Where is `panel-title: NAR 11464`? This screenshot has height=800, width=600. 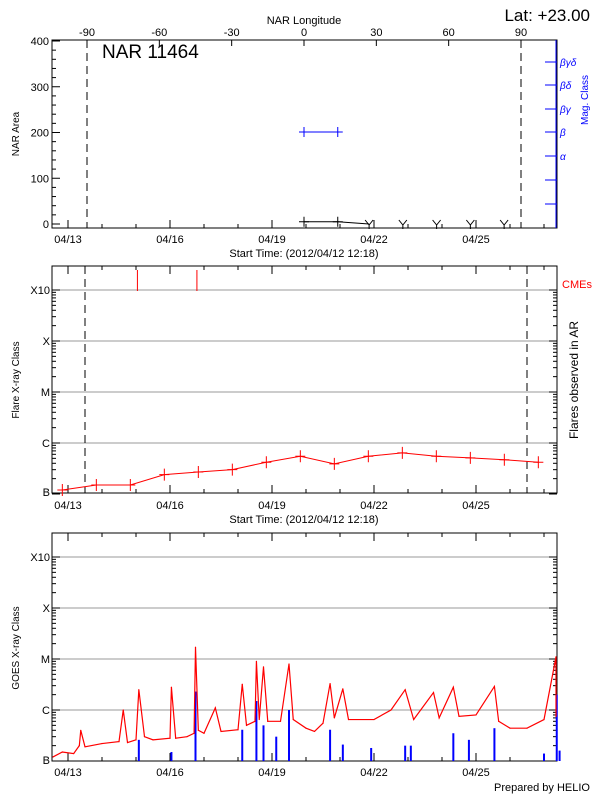
panel-title: NAR 11464 is located at coordinates (150, 52).